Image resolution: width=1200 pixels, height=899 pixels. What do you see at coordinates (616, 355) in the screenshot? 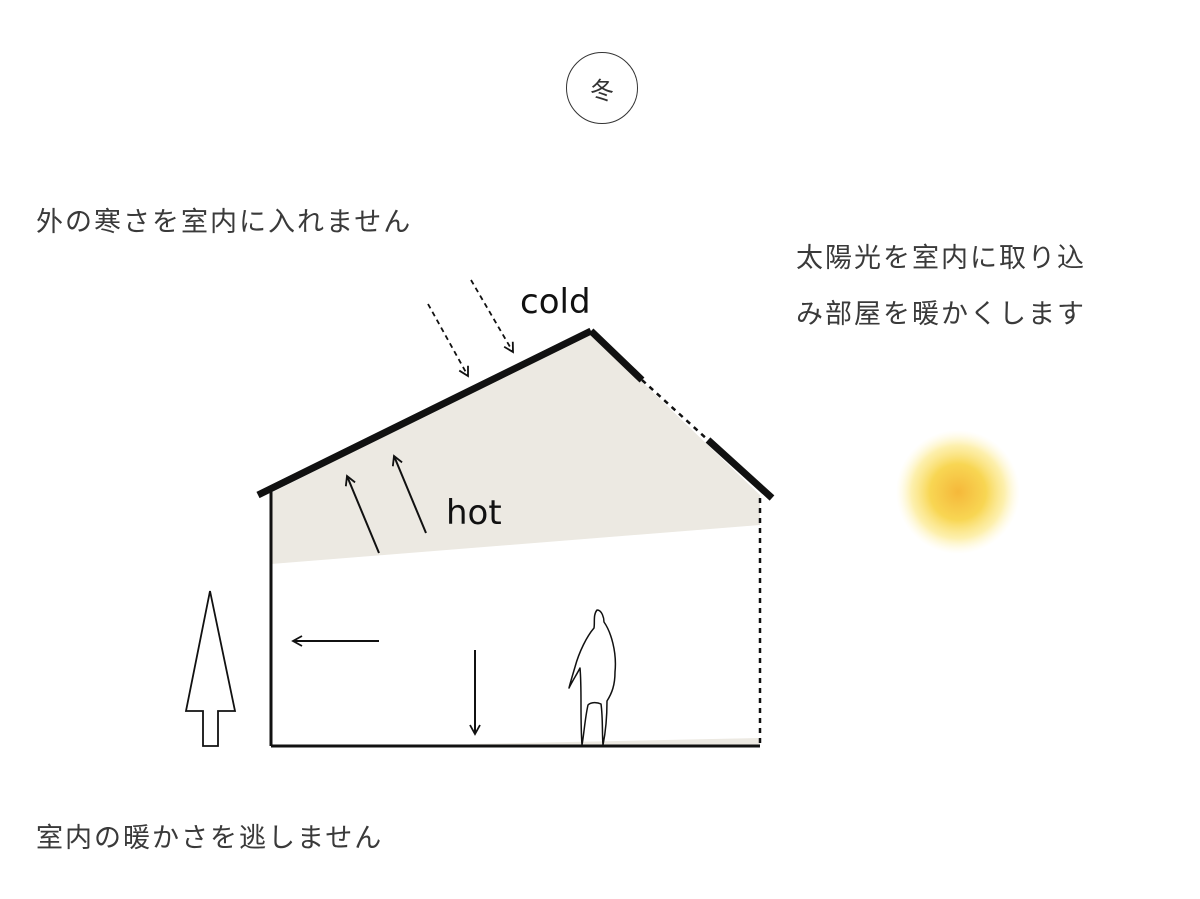
I see `roof-right-upper` at bounding box center [616, 355].